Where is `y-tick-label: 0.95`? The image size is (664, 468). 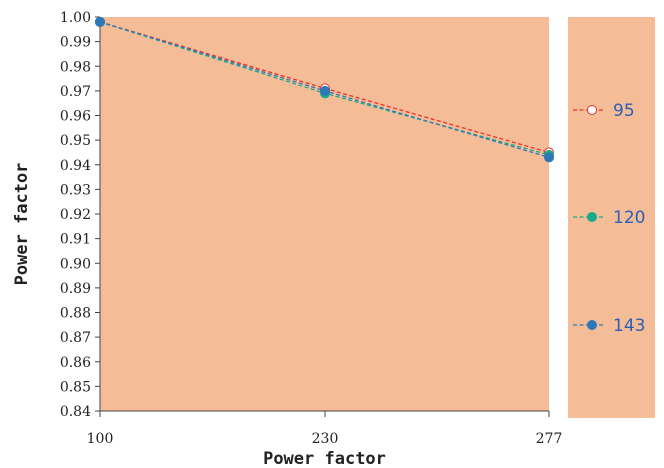 y-tick-label: 0.95 is located at coordinates (75, 141).